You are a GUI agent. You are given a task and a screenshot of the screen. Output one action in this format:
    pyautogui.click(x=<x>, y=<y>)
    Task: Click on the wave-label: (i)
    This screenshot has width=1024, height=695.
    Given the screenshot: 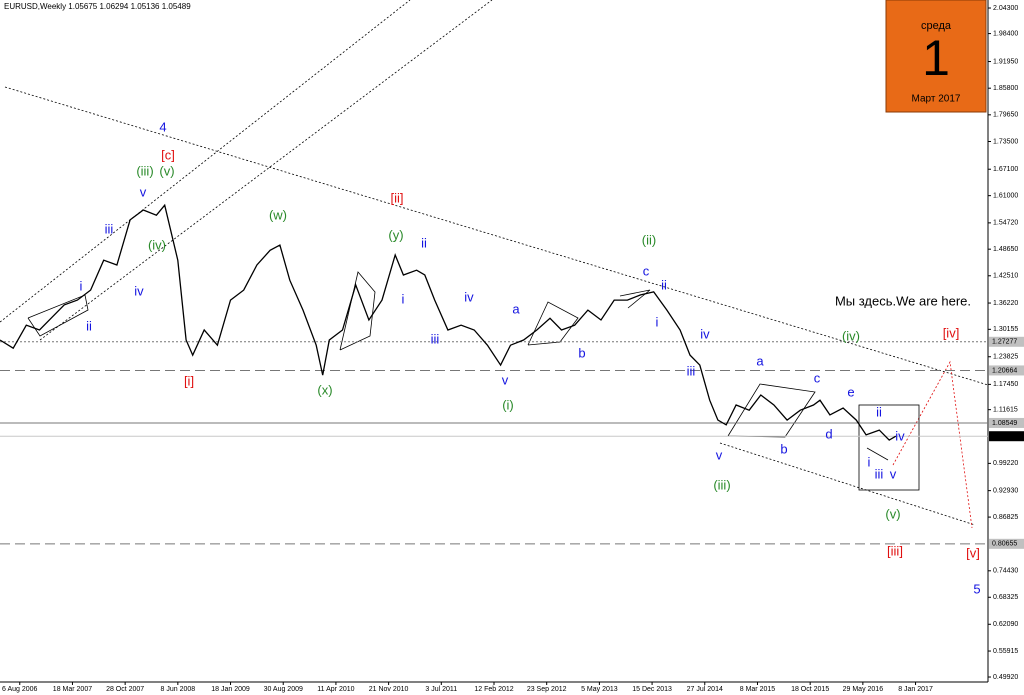 What is the action you would take?
    pyautogui.click(x=508, y=404)
    